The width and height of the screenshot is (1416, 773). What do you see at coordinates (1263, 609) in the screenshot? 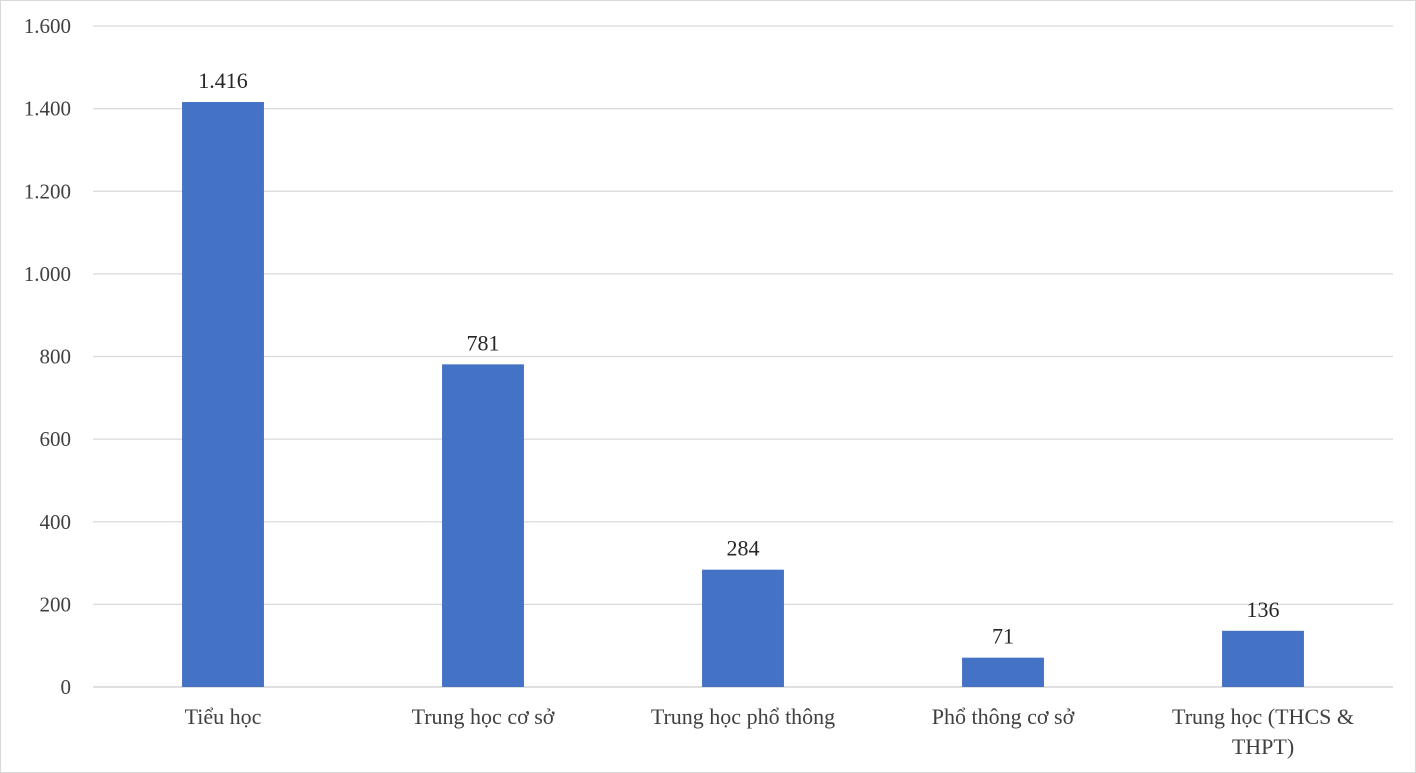
I see `data-label: 136` at bounding box center [1263, 609].